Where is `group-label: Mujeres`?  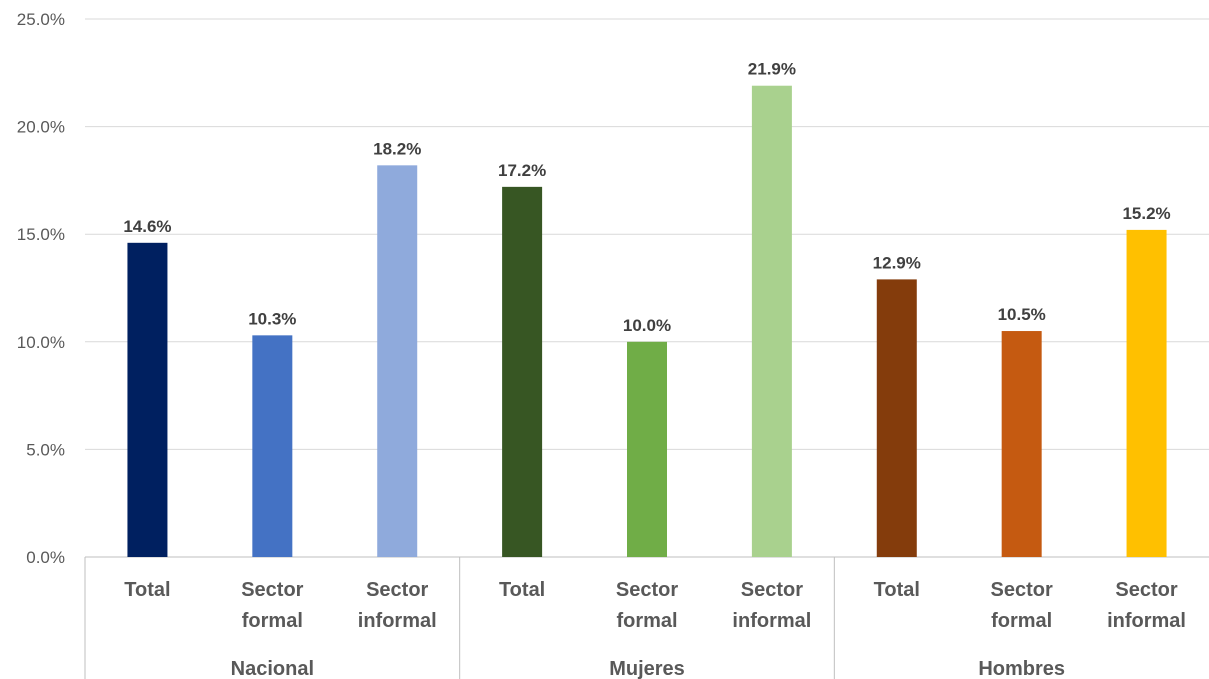 group-label: Mujeres is located at coordinates (647, 668).